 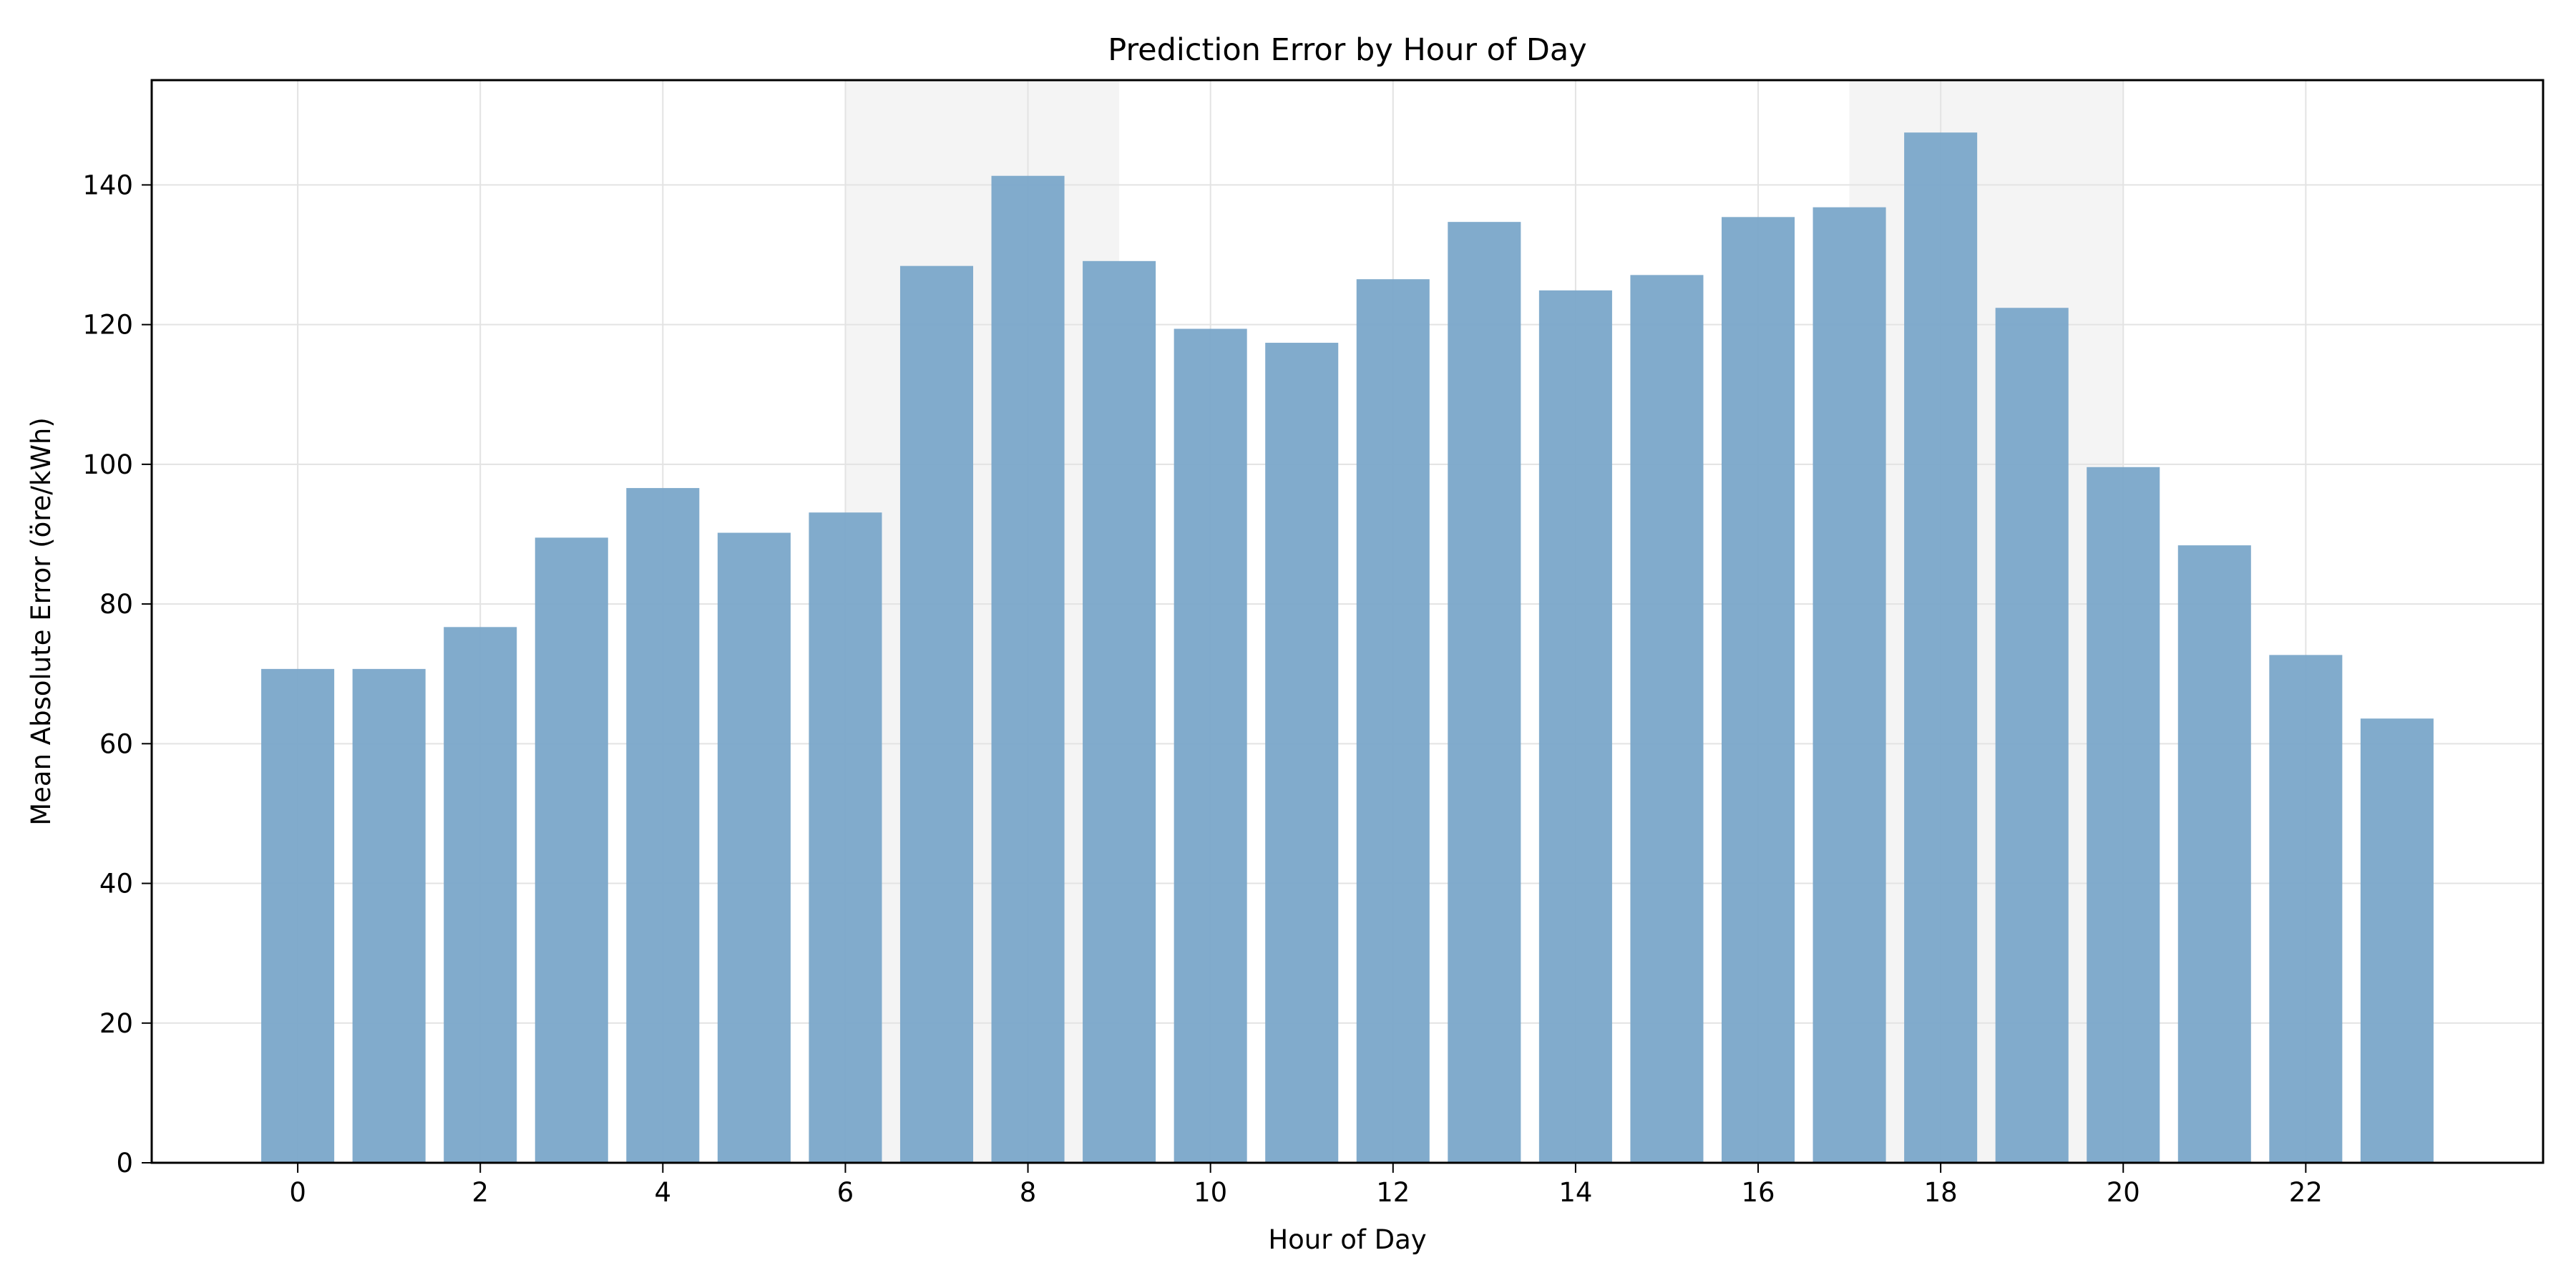 What do you see at coordinates (1575, 1192) in the screenshot?
I see `x-tick-label: 14` at bounding box center [1575, 1192].